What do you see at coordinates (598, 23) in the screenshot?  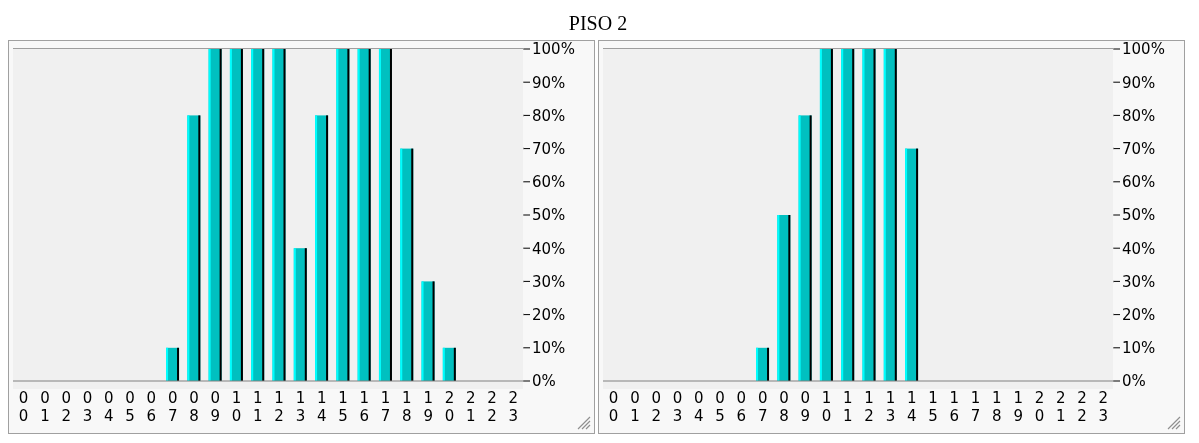 I see `text: PISO 2` at bounding box center [598, 23].